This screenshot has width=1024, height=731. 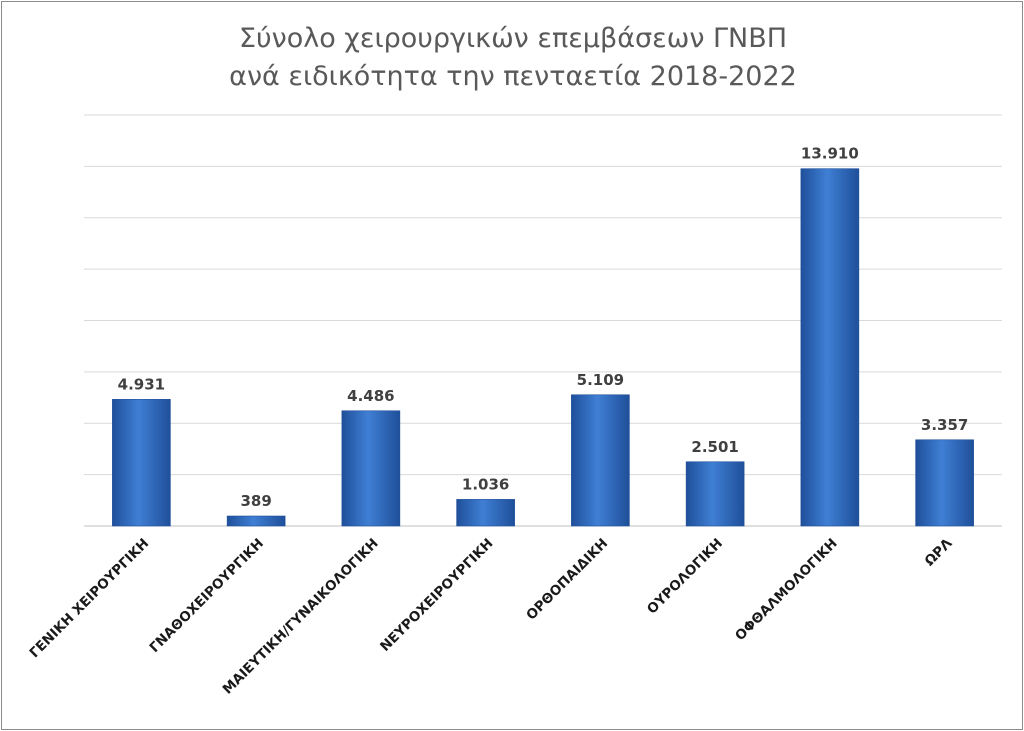 What do you see at coordinates (786, 590) in the screenshot?
I see `category-label-6: ΟΦΘΑΛΜΟΛΟΓΙΚΗ` at bounding box center [786, 590].